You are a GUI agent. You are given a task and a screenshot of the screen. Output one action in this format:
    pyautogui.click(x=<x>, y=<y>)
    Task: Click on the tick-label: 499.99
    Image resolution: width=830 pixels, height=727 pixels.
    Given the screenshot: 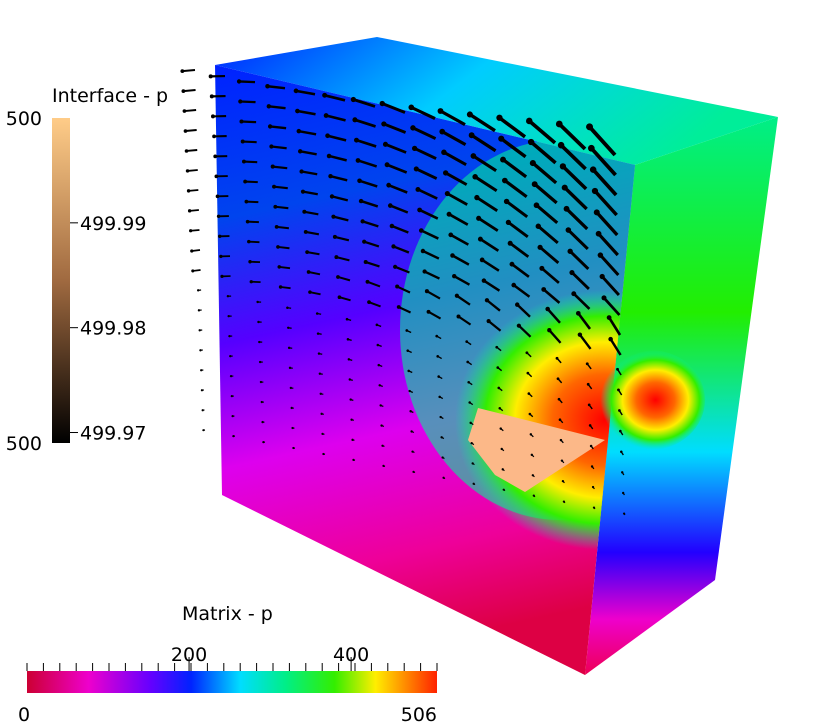 What is the action you would take?
    pyautogui.click(x=113, y=224)
    